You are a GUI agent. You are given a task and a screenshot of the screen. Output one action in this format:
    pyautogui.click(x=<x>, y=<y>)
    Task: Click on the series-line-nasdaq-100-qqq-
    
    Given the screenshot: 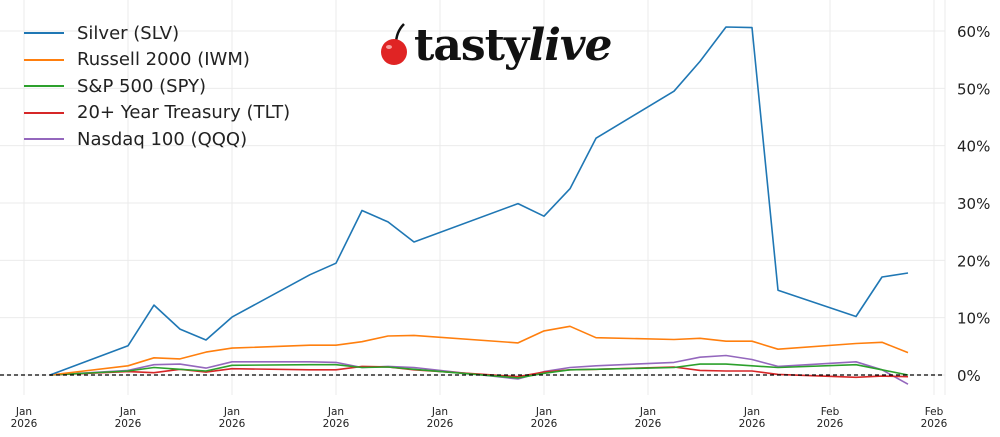 What is the action you would take?
    pyautogui.click(x=479, y=369)
    